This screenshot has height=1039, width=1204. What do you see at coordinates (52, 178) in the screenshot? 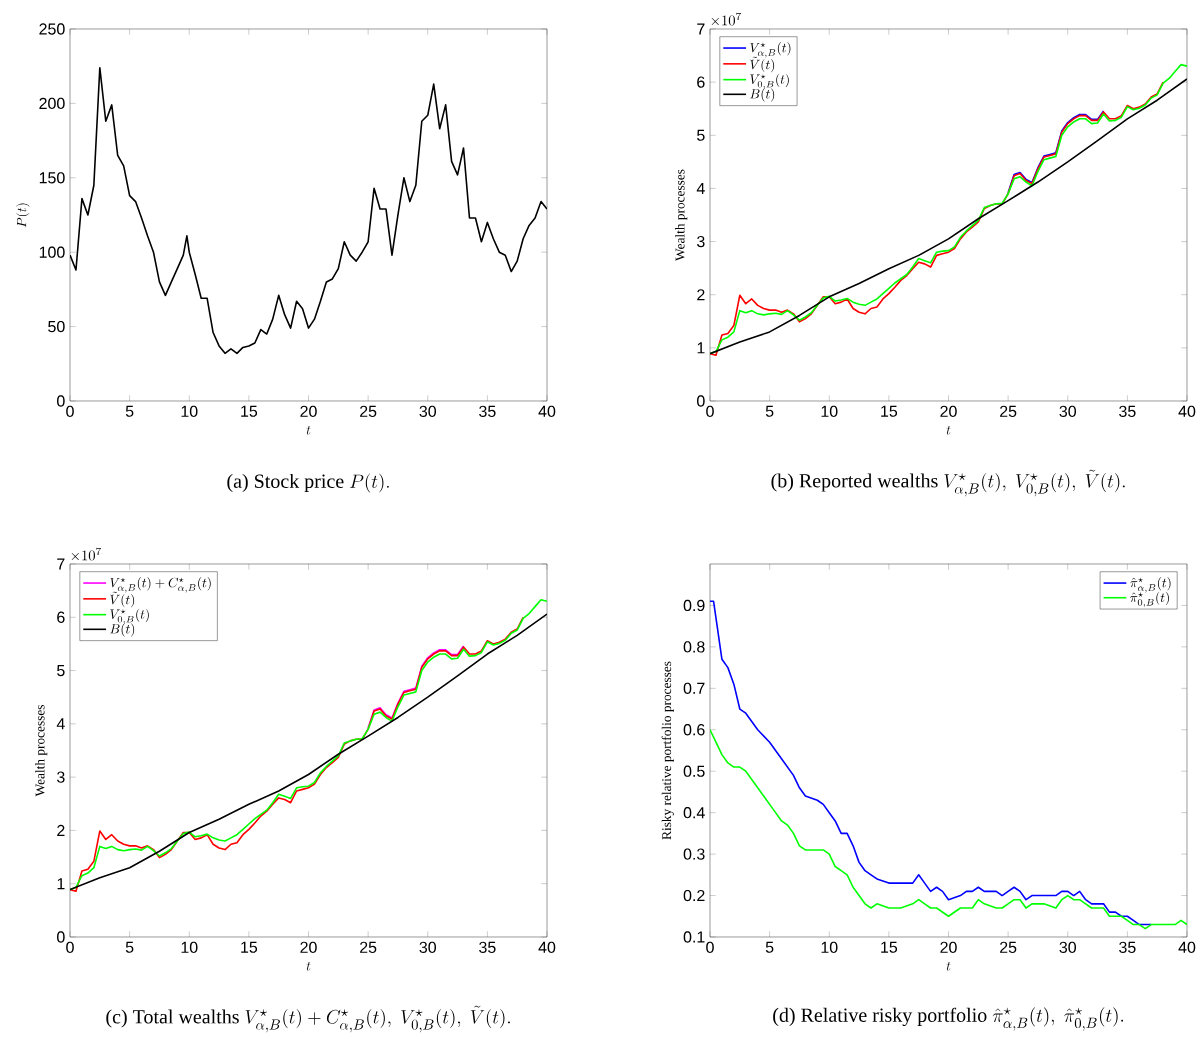
I see `y-tick-label: 150` at bounding box center [52, 178].